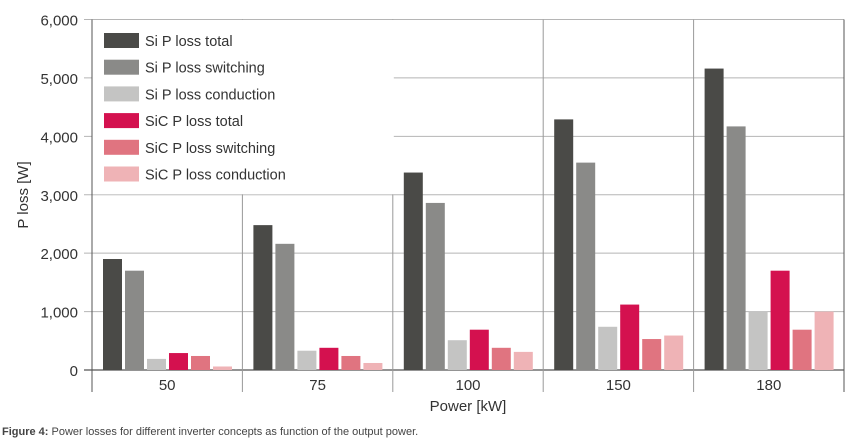  What do you see at coordinates (618, 385) in the screenshot?
I see `x-tick-label: 150` at bounding box center [618, 385].